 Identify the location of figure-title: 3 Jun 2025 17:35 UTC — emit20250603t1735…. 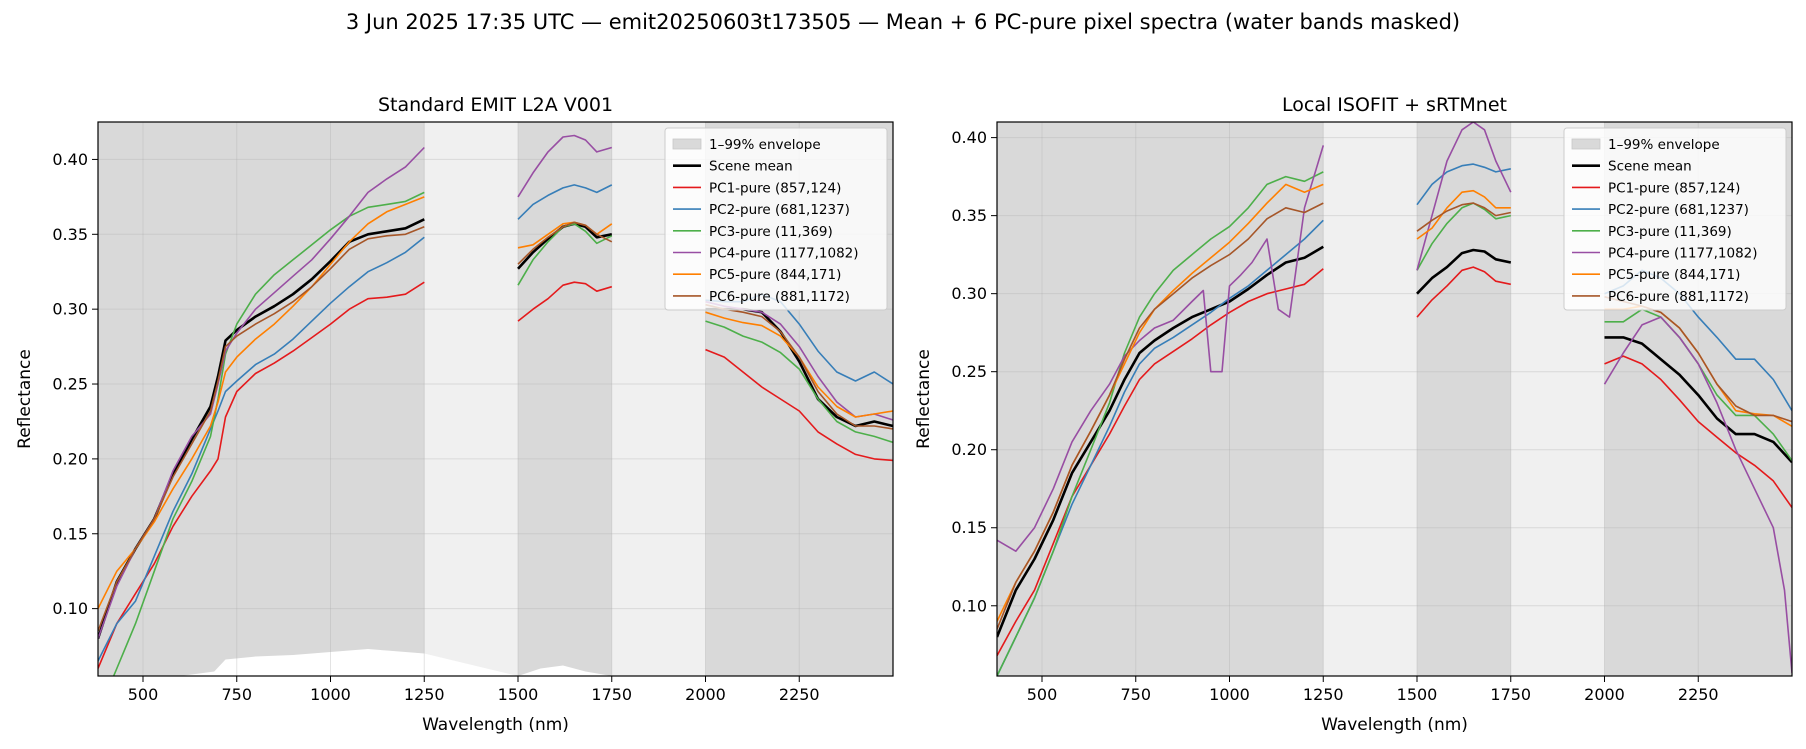
(903, 22).